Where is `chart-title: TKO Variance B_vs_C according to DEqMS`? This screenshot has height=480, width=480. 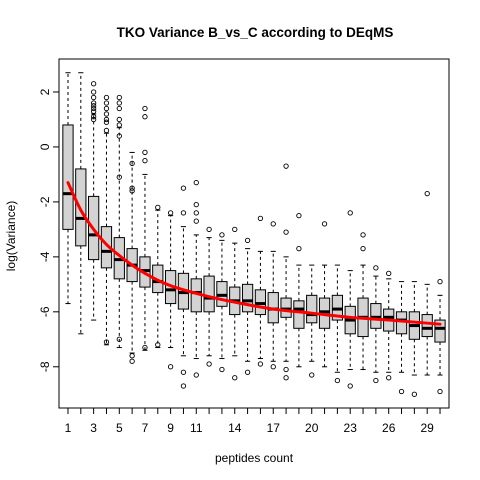
chart-title: TKO Variance B_vs_C according to DEqMS is located at coordinates (255, 32).